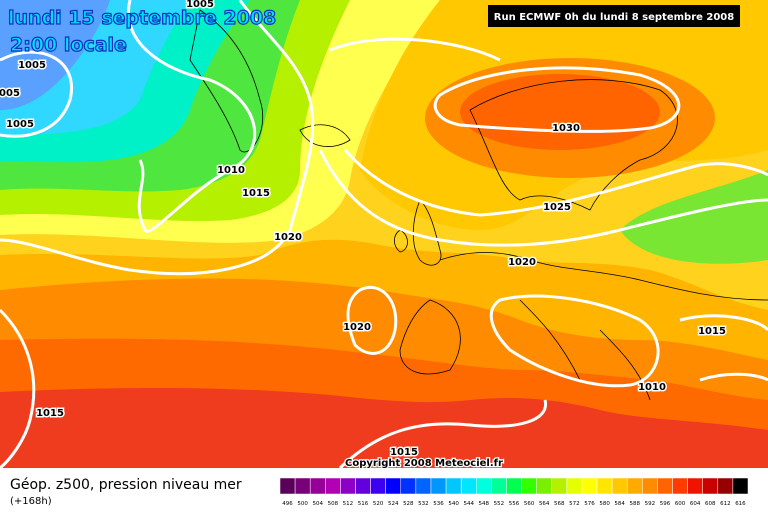  I want to click on scale-label: 532, so click(423, 504).